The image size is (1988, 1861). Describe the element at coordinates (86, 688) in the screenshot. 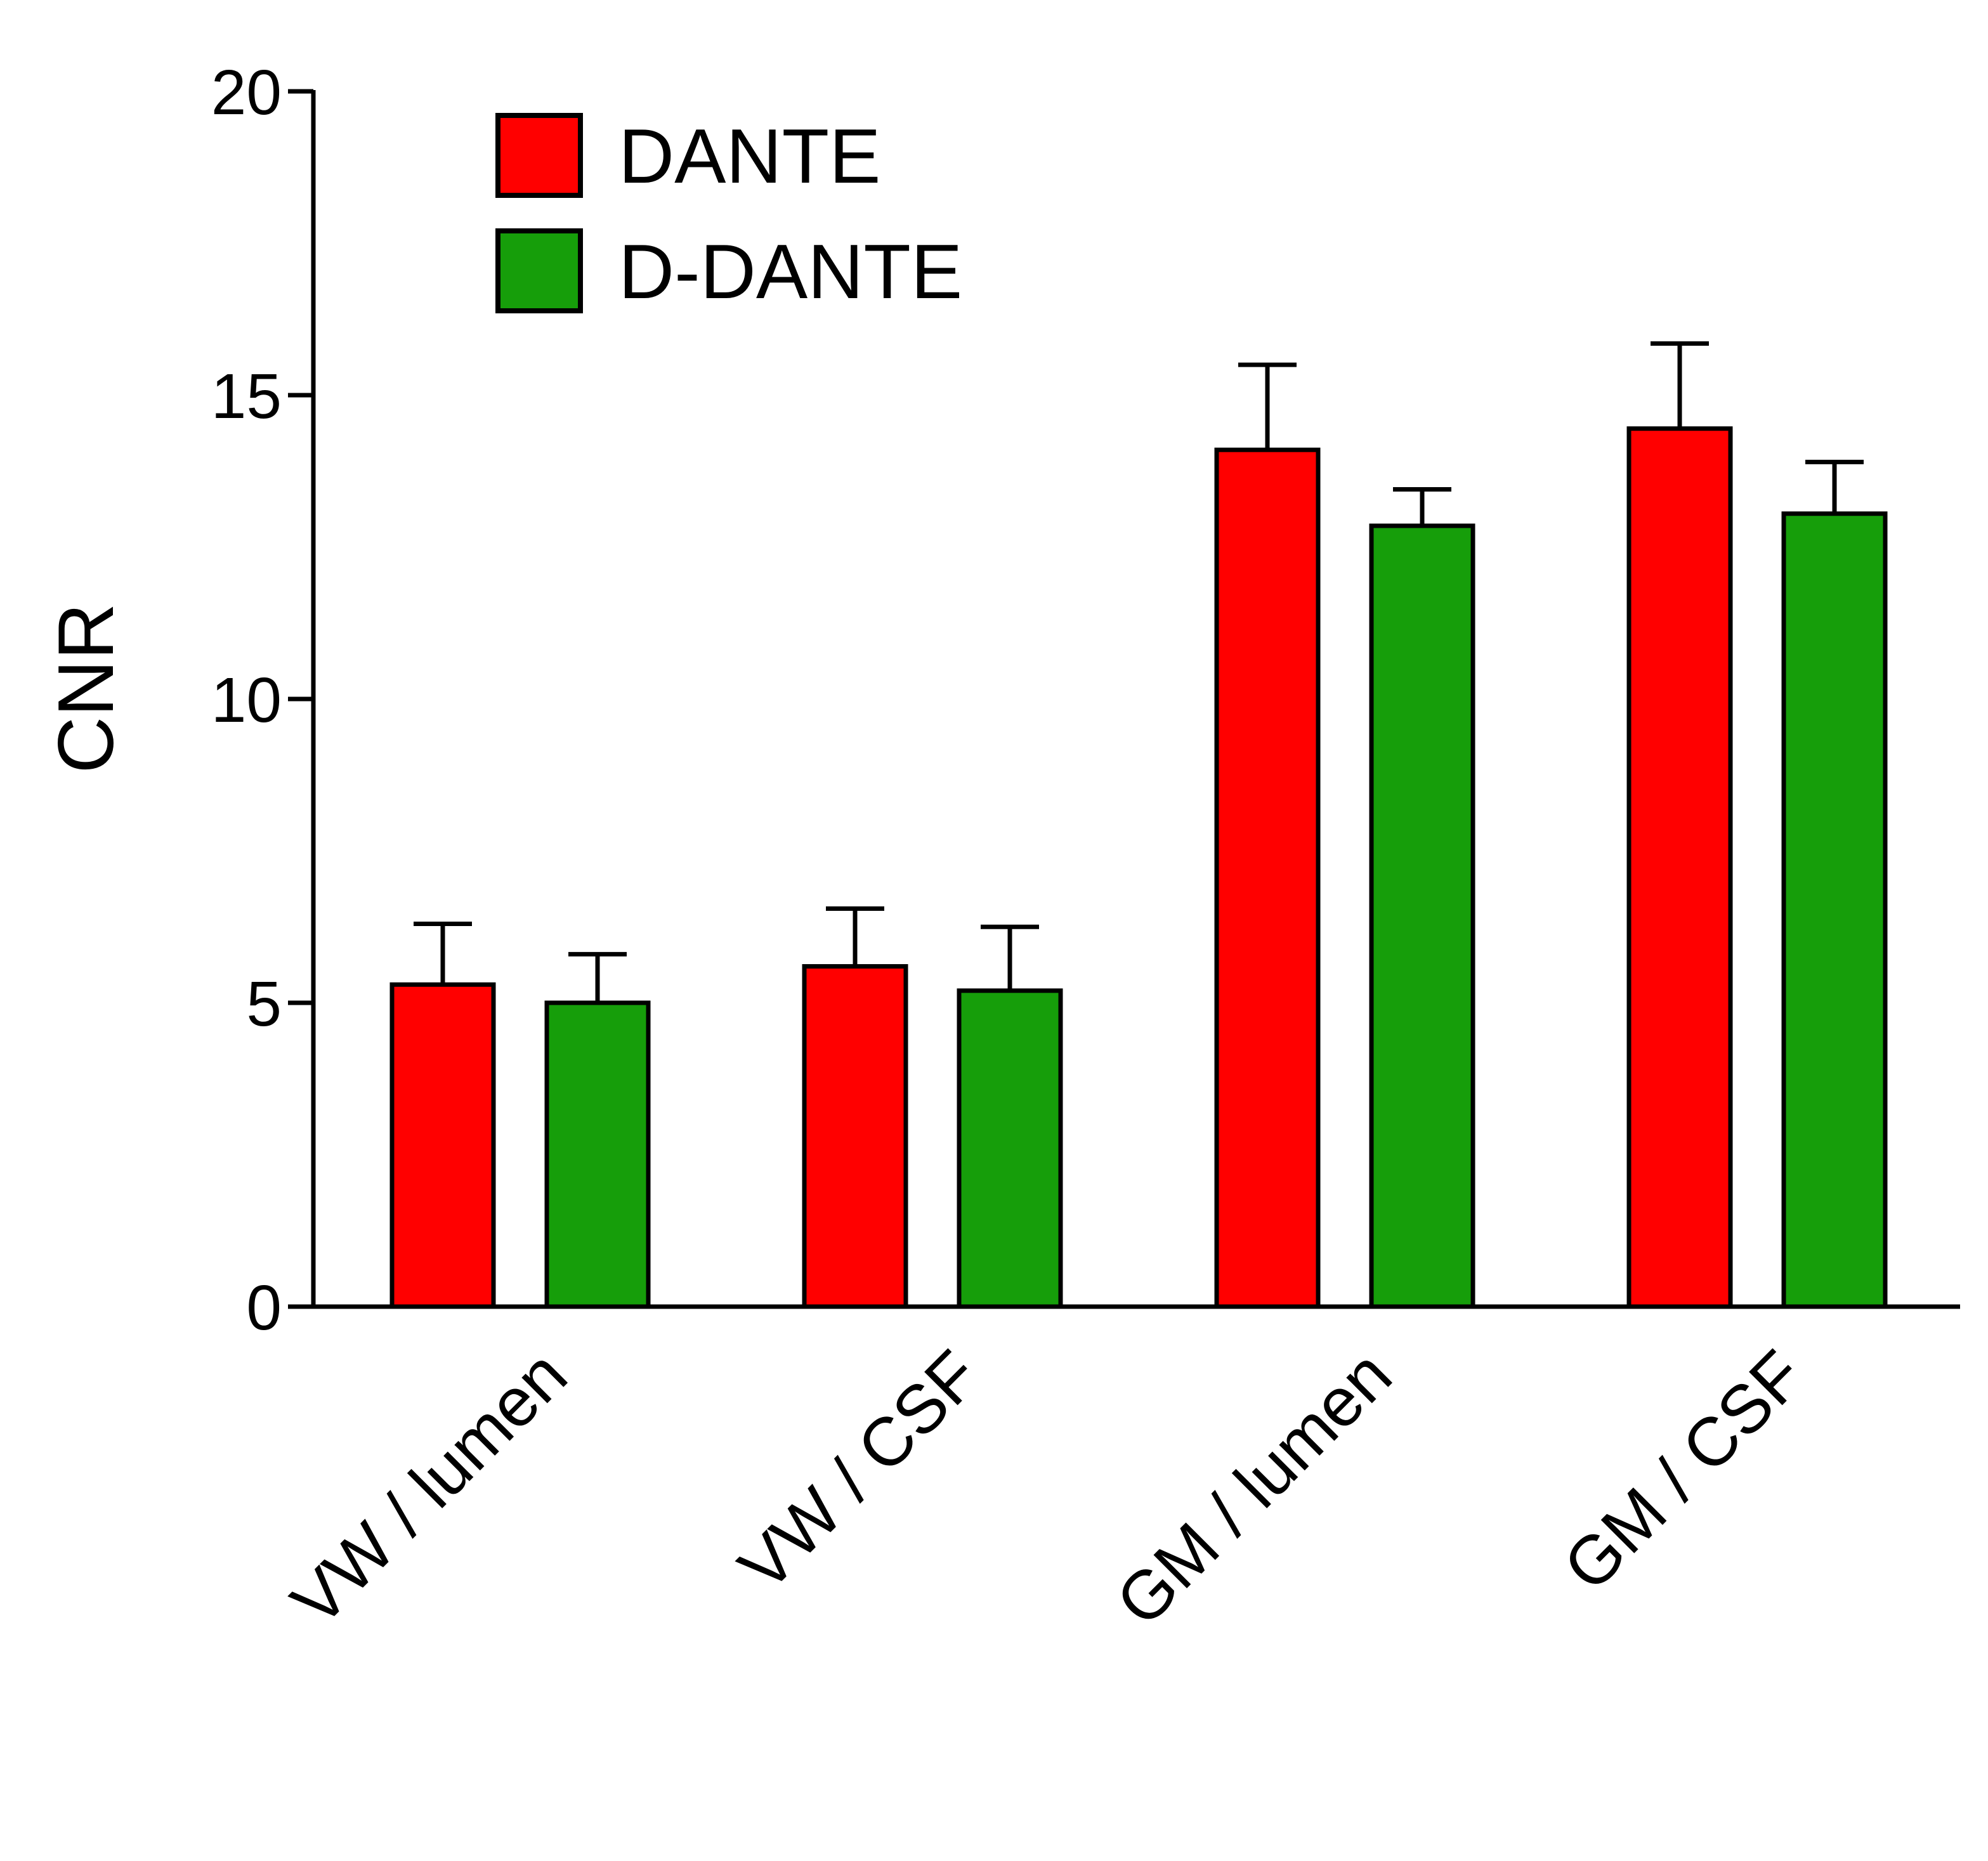

I see `y-axis-title: CNR` at that location.